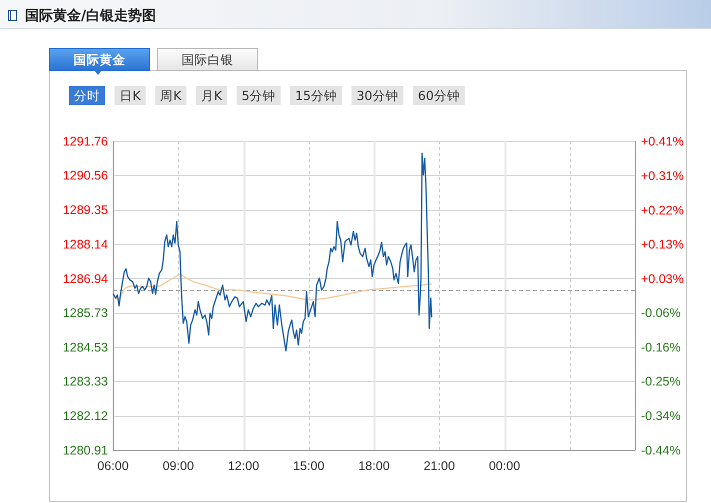 The image size is (711, 503). I want to click on y2-tick-label: -0.25%, so click(661, 381).